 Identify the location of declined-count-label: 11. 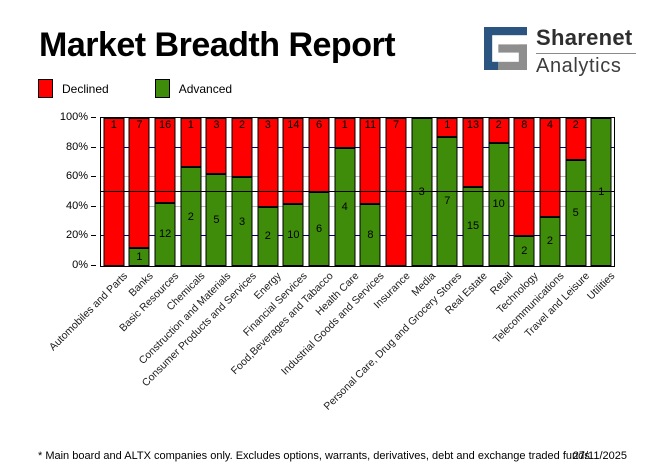
(370, 125).